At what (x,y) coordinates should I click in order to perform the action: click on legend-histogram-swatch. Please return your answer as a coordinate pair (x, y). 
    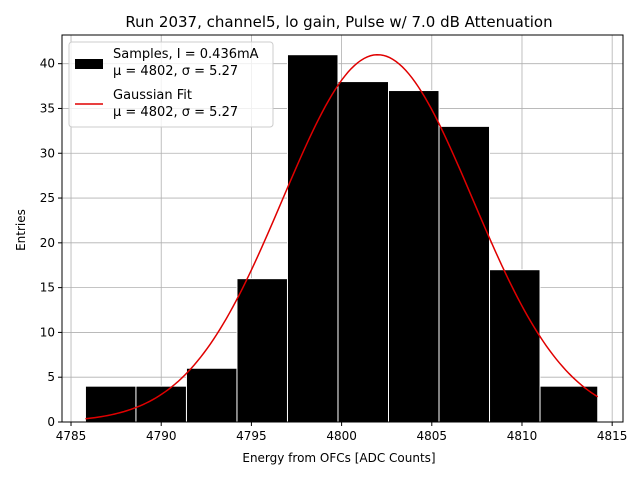
    Looking at the image, I should click on (89, 64).